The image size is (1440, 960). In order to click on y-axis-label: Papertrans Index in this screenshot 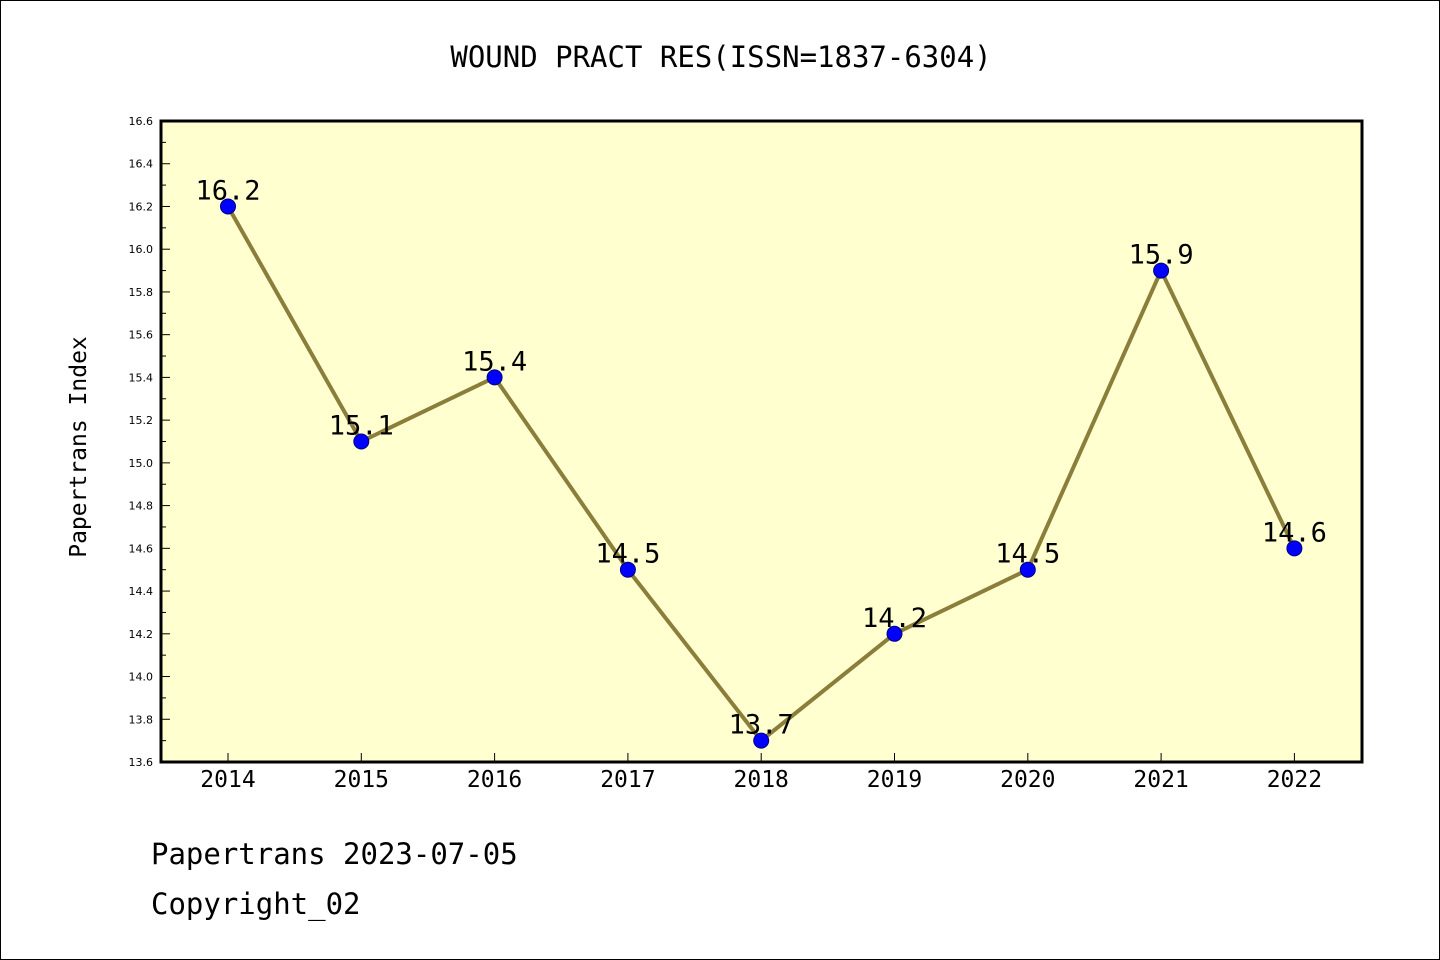, I will do `click(79, 447)`.